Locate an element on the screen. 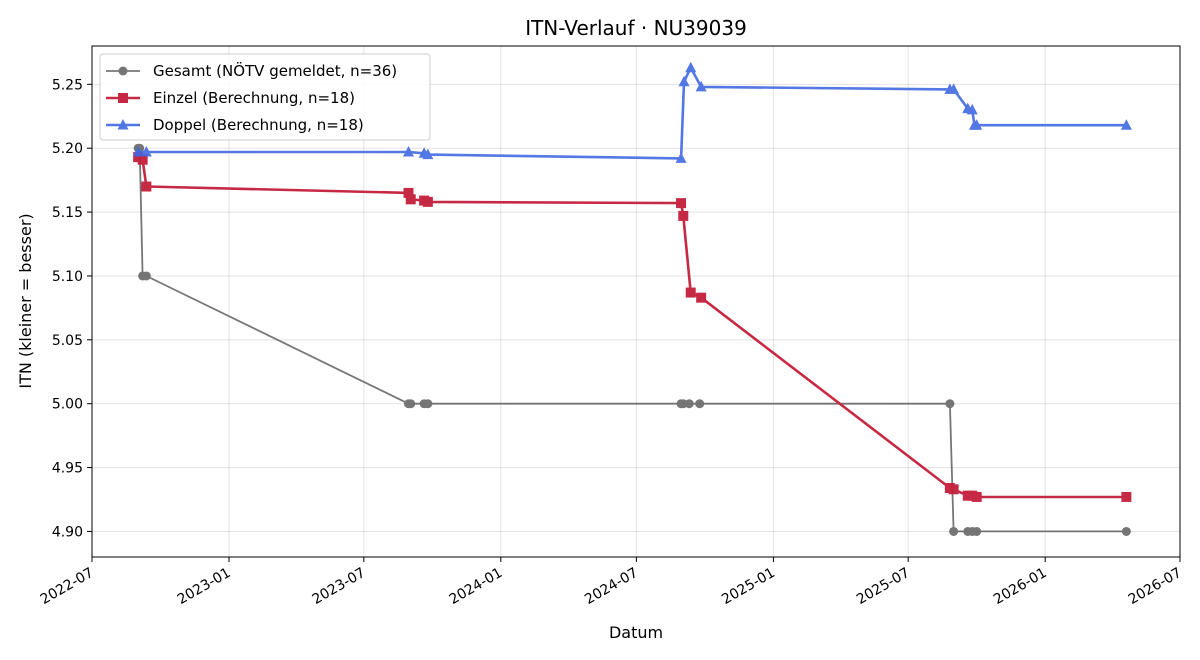 The image size is (1200, 660). y-tick-label: 4.95 is located at coordinates (67, 469).